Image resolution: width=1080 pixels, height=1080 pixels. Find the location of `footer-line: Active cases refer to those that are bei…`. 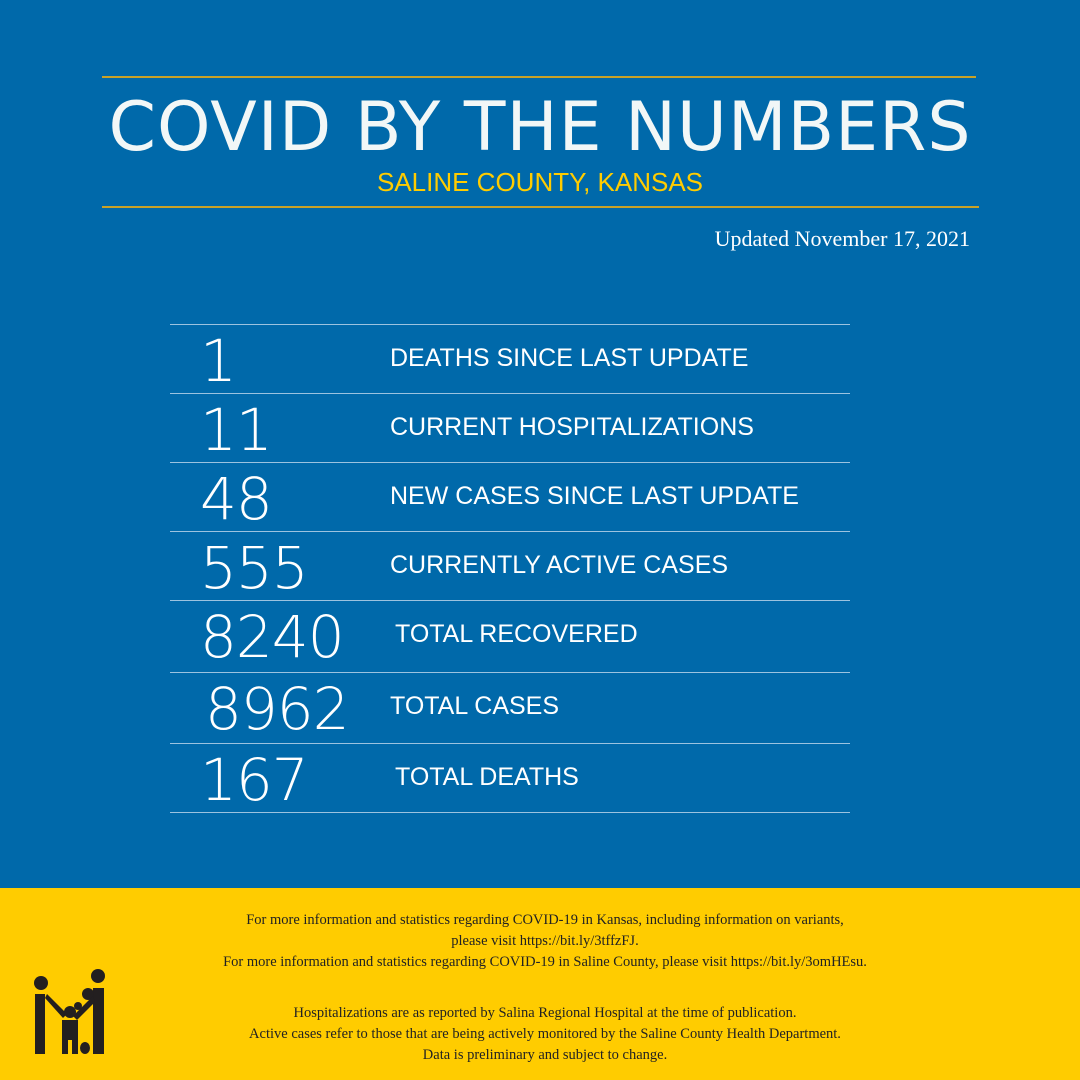

footer-line: Active cases refer to those that are bei… is located at coordinates (545, 1034).